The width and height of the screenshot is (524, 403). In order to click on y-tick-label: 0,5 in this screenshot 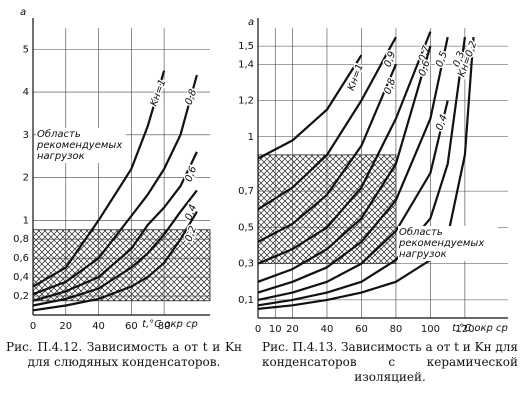, I will do `click(246, 227)`.